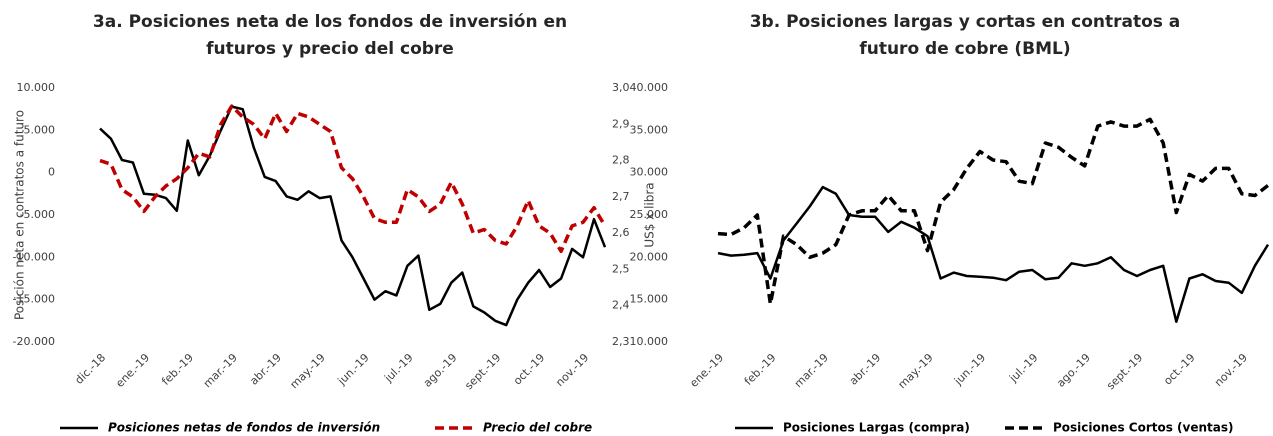 This screenshot has height=436, width=1273. I want to click on y-tick-label: 30.000, so click(649, 172).